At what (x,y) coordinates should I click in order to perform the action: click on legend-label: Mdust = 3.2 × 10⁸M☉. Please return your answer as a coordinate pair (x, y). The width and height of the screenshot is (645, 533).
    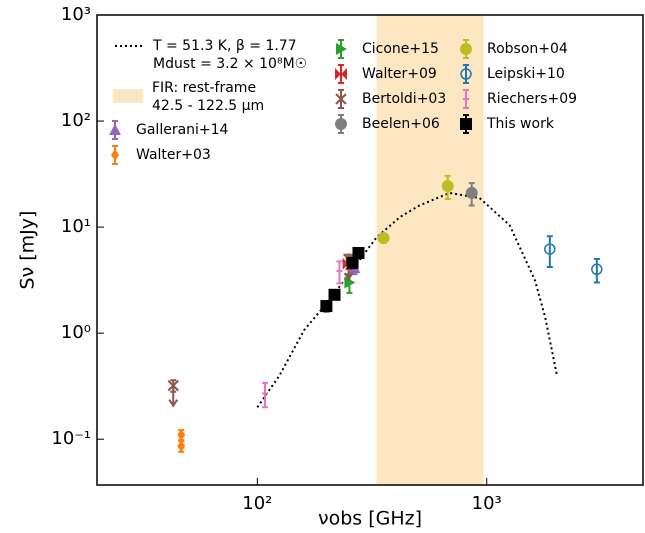
    Looking at the image, I should click on (230, 64).